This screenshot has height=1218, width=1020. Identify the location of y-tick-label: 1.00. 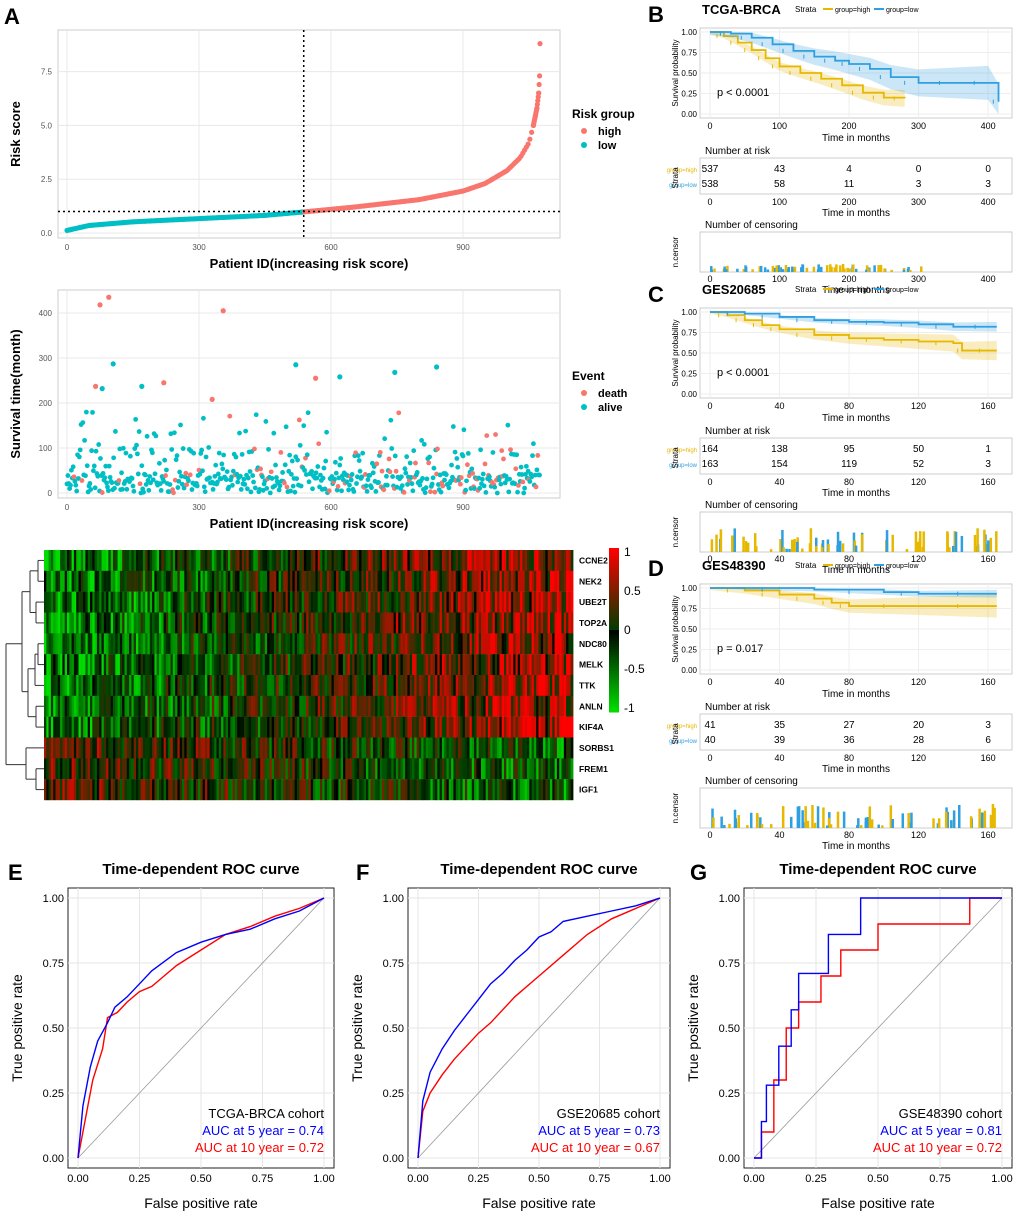
(689, 312).